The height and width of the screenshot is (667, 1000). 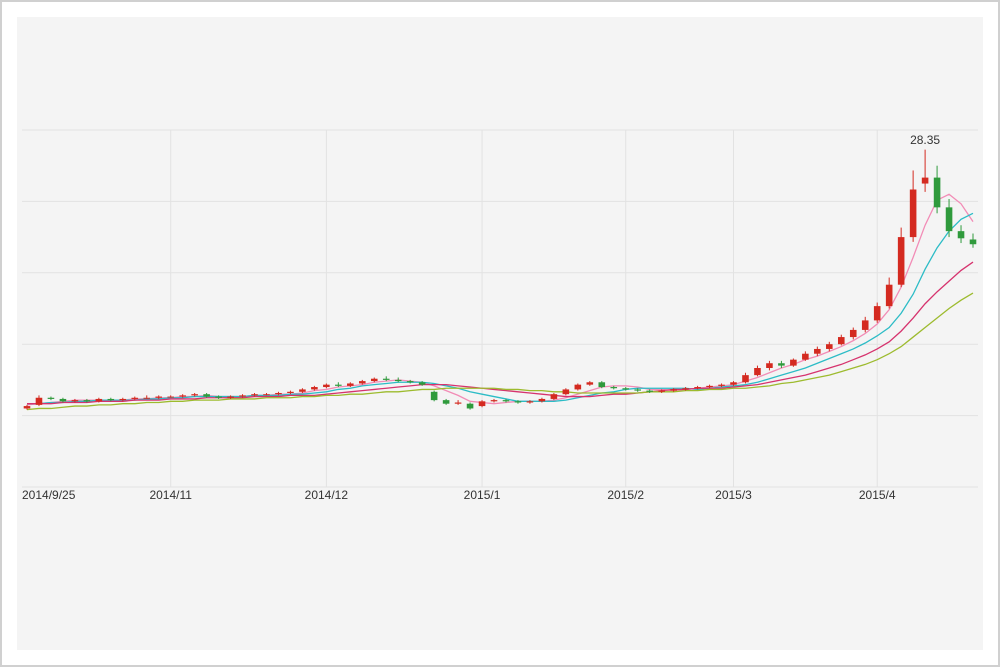 What do you see at coordinates (170, 495) in the screenshot?
I see `x-tick-label: 2014/11` at bounding box center [170, 495].